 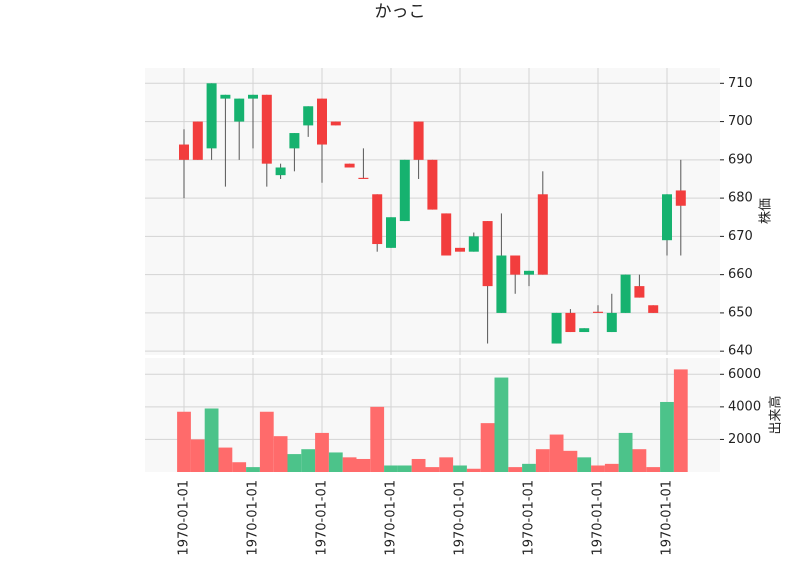 I want to click on y-tick-label: 710, so click(x=740, y=83).